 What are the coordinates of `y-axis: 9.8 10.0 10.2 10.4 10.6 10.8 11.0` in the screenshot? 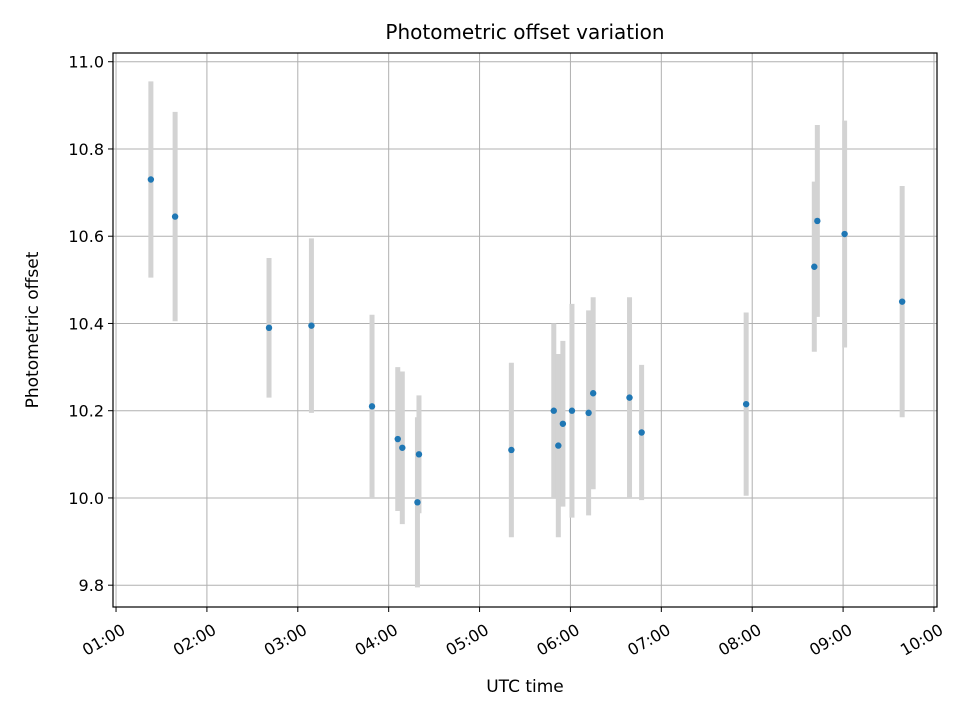 It's located at (90, 324).